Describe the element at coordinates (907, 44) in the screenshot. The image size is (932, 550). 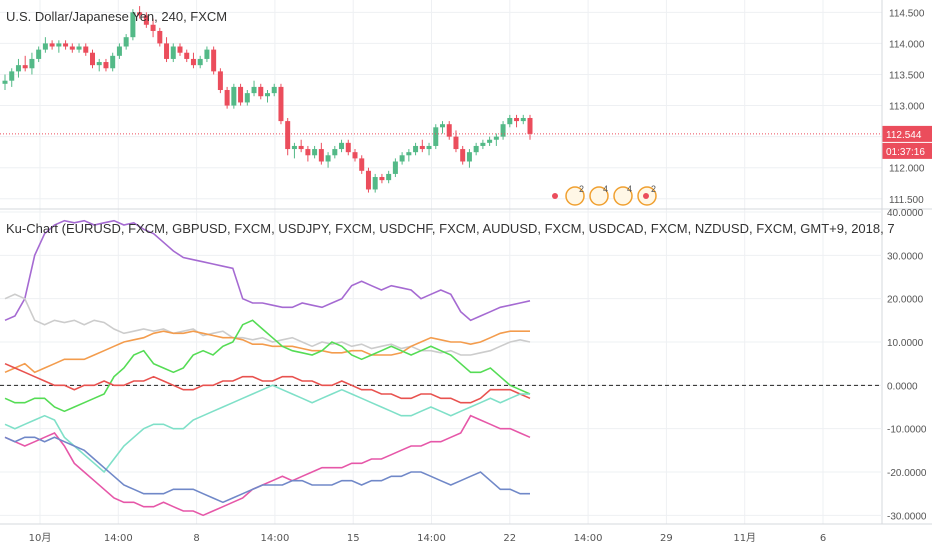
I see `price-tick-label: 114.000` at that location.